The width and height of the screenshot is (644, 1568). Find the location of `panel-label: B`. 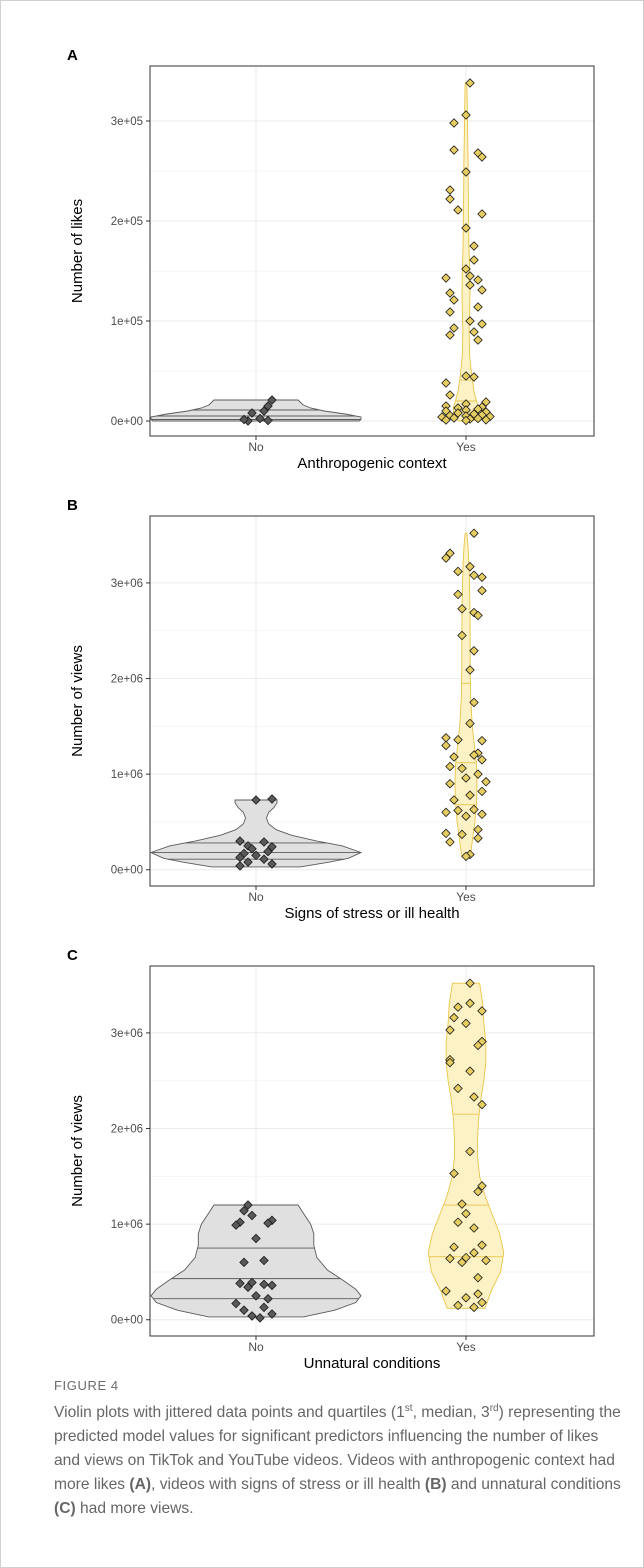

panel-label: B is located at coordinates (72, 505).